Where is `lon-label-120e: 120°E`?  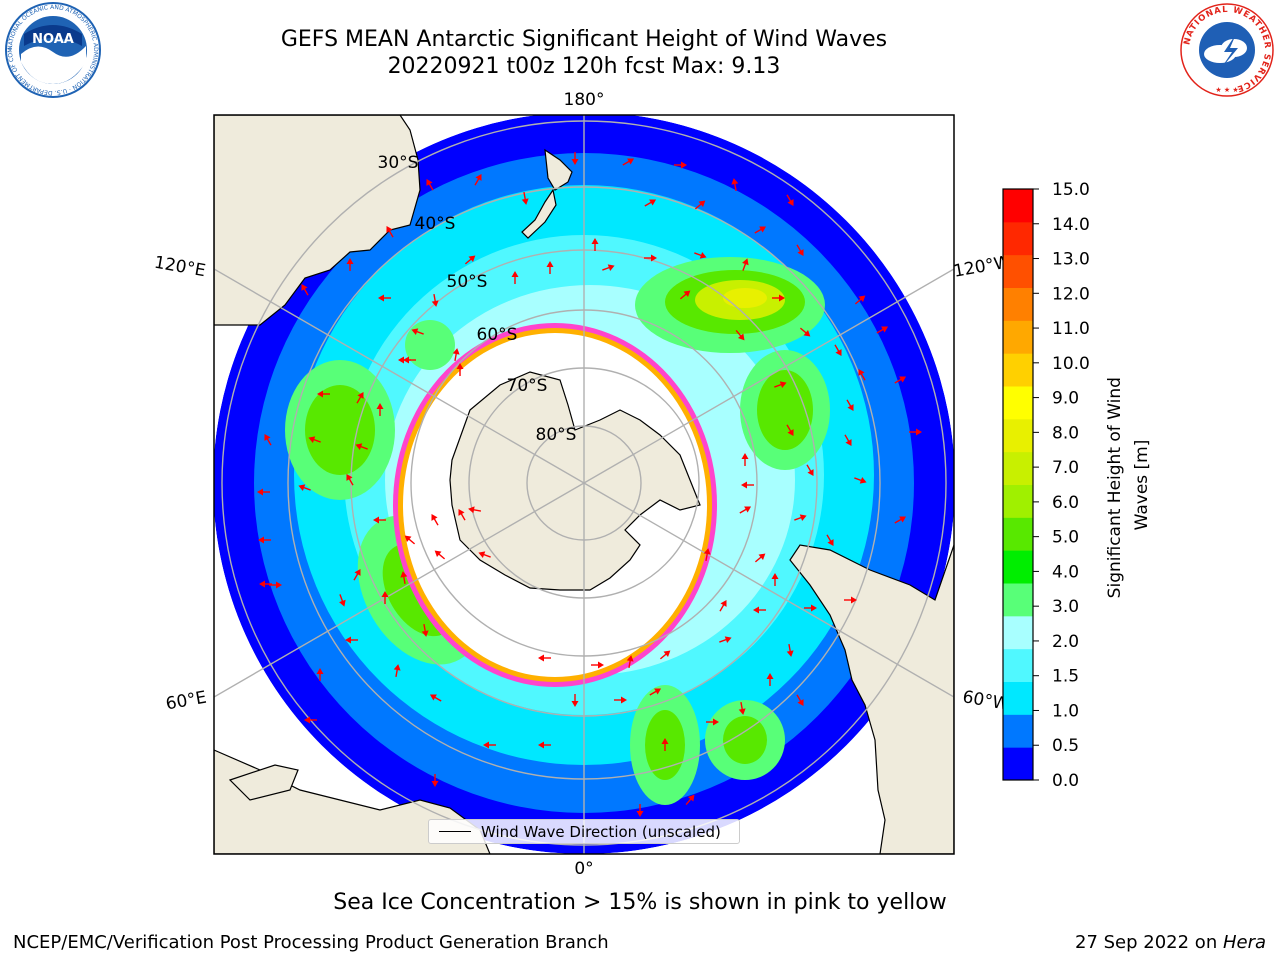 lon-label-120e: 120°E is located at coordinates (180, 267).